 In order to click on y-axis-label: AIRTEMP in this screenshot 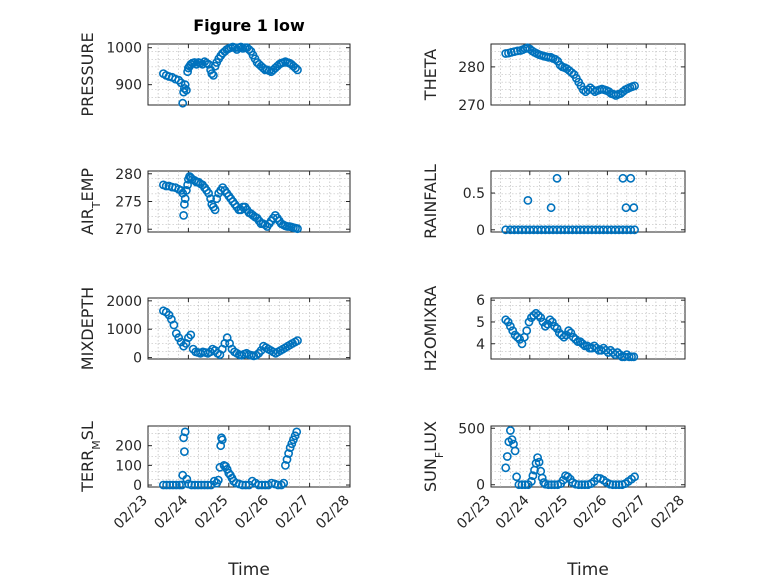, I will do `click(90, 201)`.